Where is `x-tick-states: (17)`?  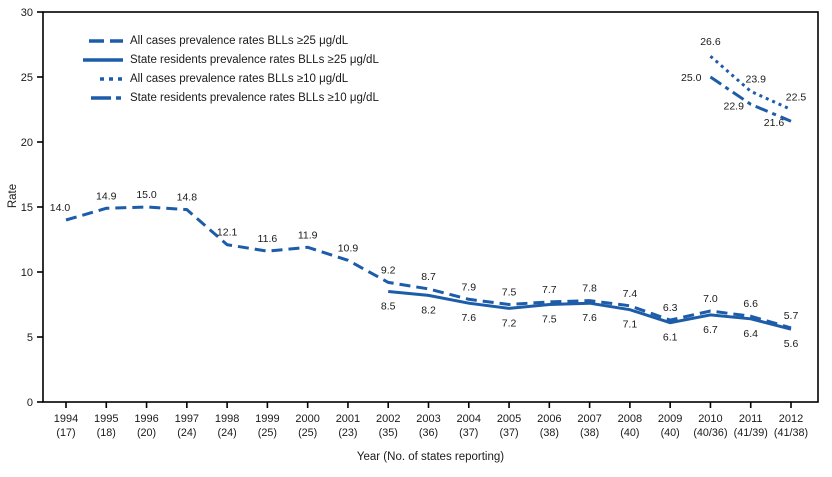 x-tick-states: (17) is located at coordinates (65, 433).